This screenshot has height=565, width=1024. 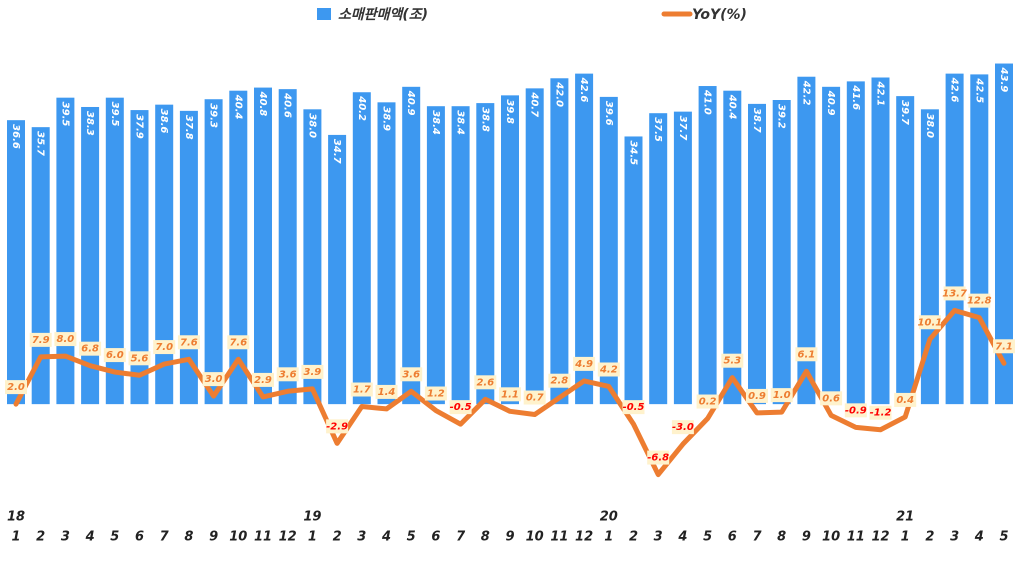 I want to click on line-value-label: -0.5, so click(x=634, y=407).